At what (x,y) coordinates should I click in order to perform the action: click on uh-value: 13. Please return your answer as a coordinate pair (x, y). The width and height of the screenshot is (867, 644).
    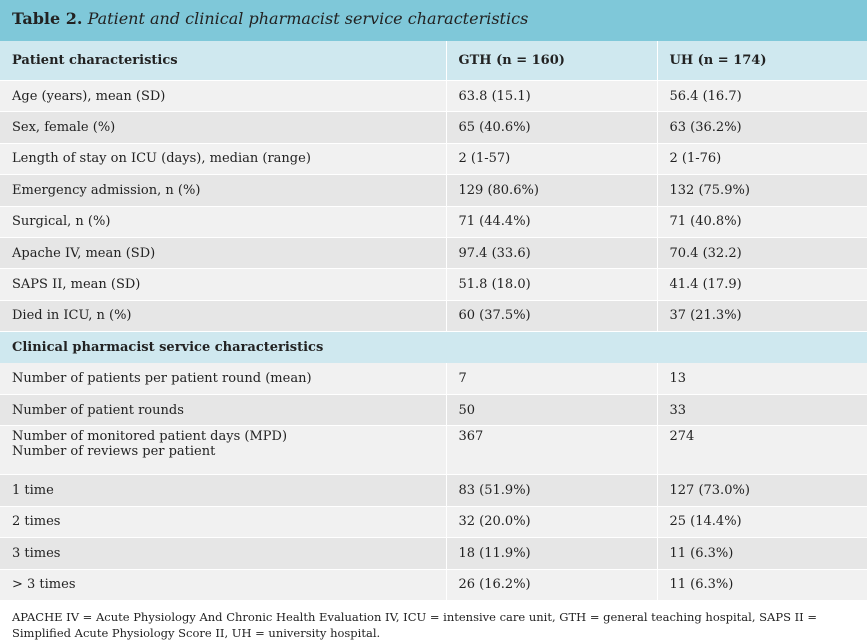
    Looking at the image, I should click on (761, 379).